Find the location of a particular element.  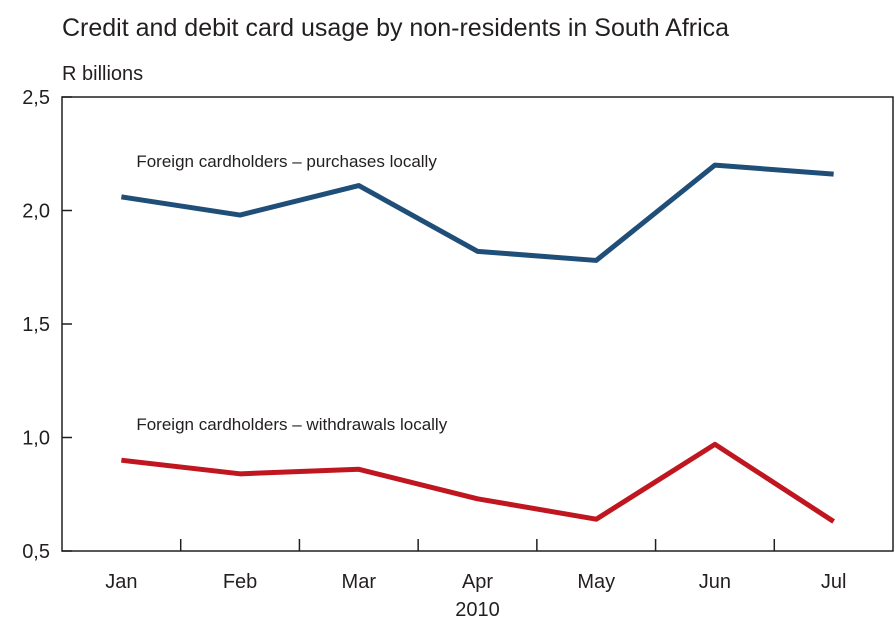

y-tick-label: 1,0 is located at coordinates (36, 439).